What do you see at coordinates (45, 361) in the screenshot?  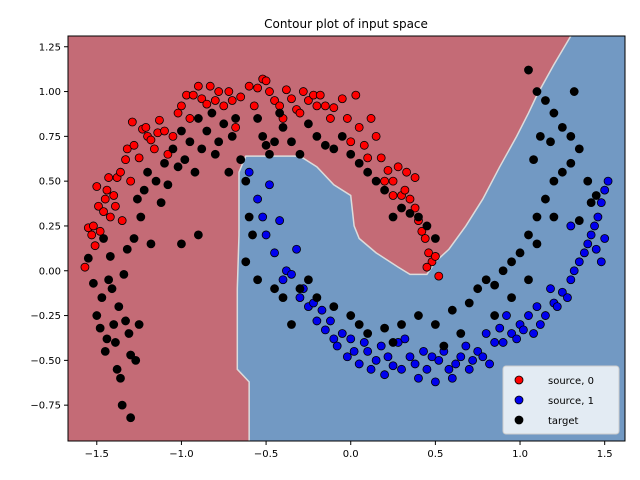 I see `y-tick-label-1: −0.50` at bounding box center [45, 361].